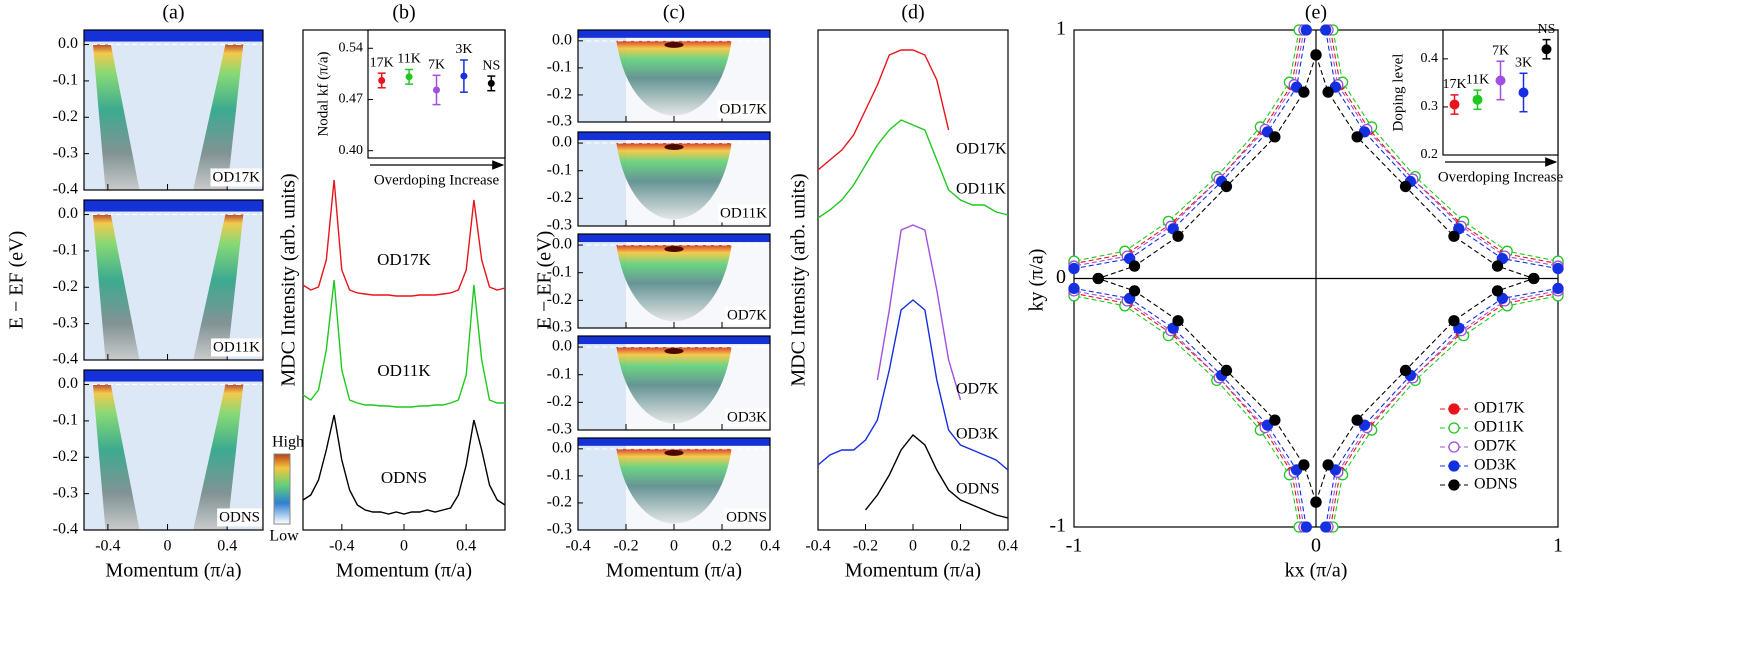  I want to click on series-label: OD3K, so click(977, 434).